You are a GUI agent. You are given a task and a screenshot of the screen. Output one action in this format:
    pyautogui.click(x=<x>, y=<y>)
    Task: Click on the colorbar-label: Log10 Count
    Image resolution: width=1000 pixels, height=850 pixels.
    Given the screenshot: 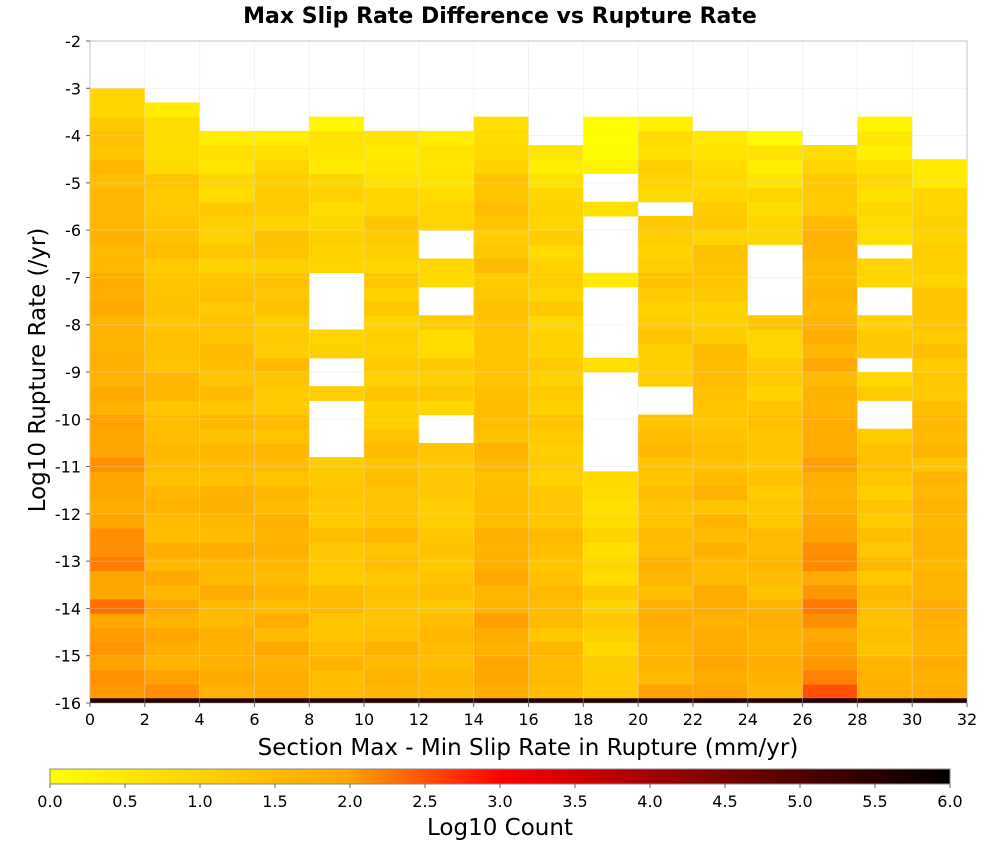 What is the action you would take?
    pyautogui.click(x=500, y=828)
    